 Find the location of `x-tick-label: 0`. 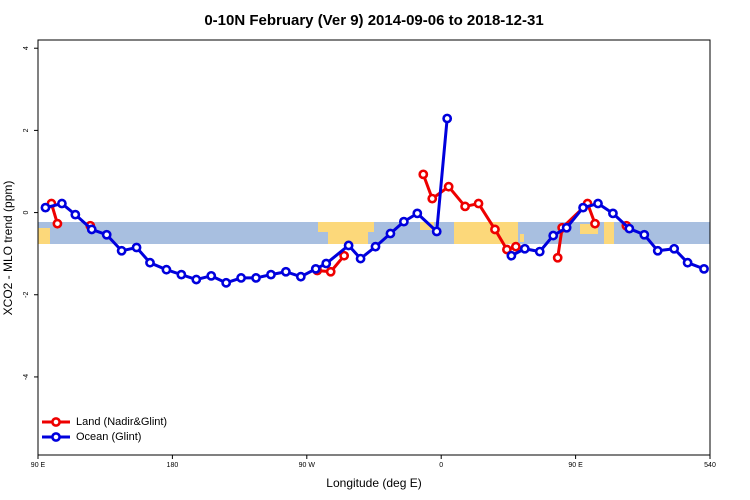

x-tick-label: 0 is located at coordinates (441, 465).